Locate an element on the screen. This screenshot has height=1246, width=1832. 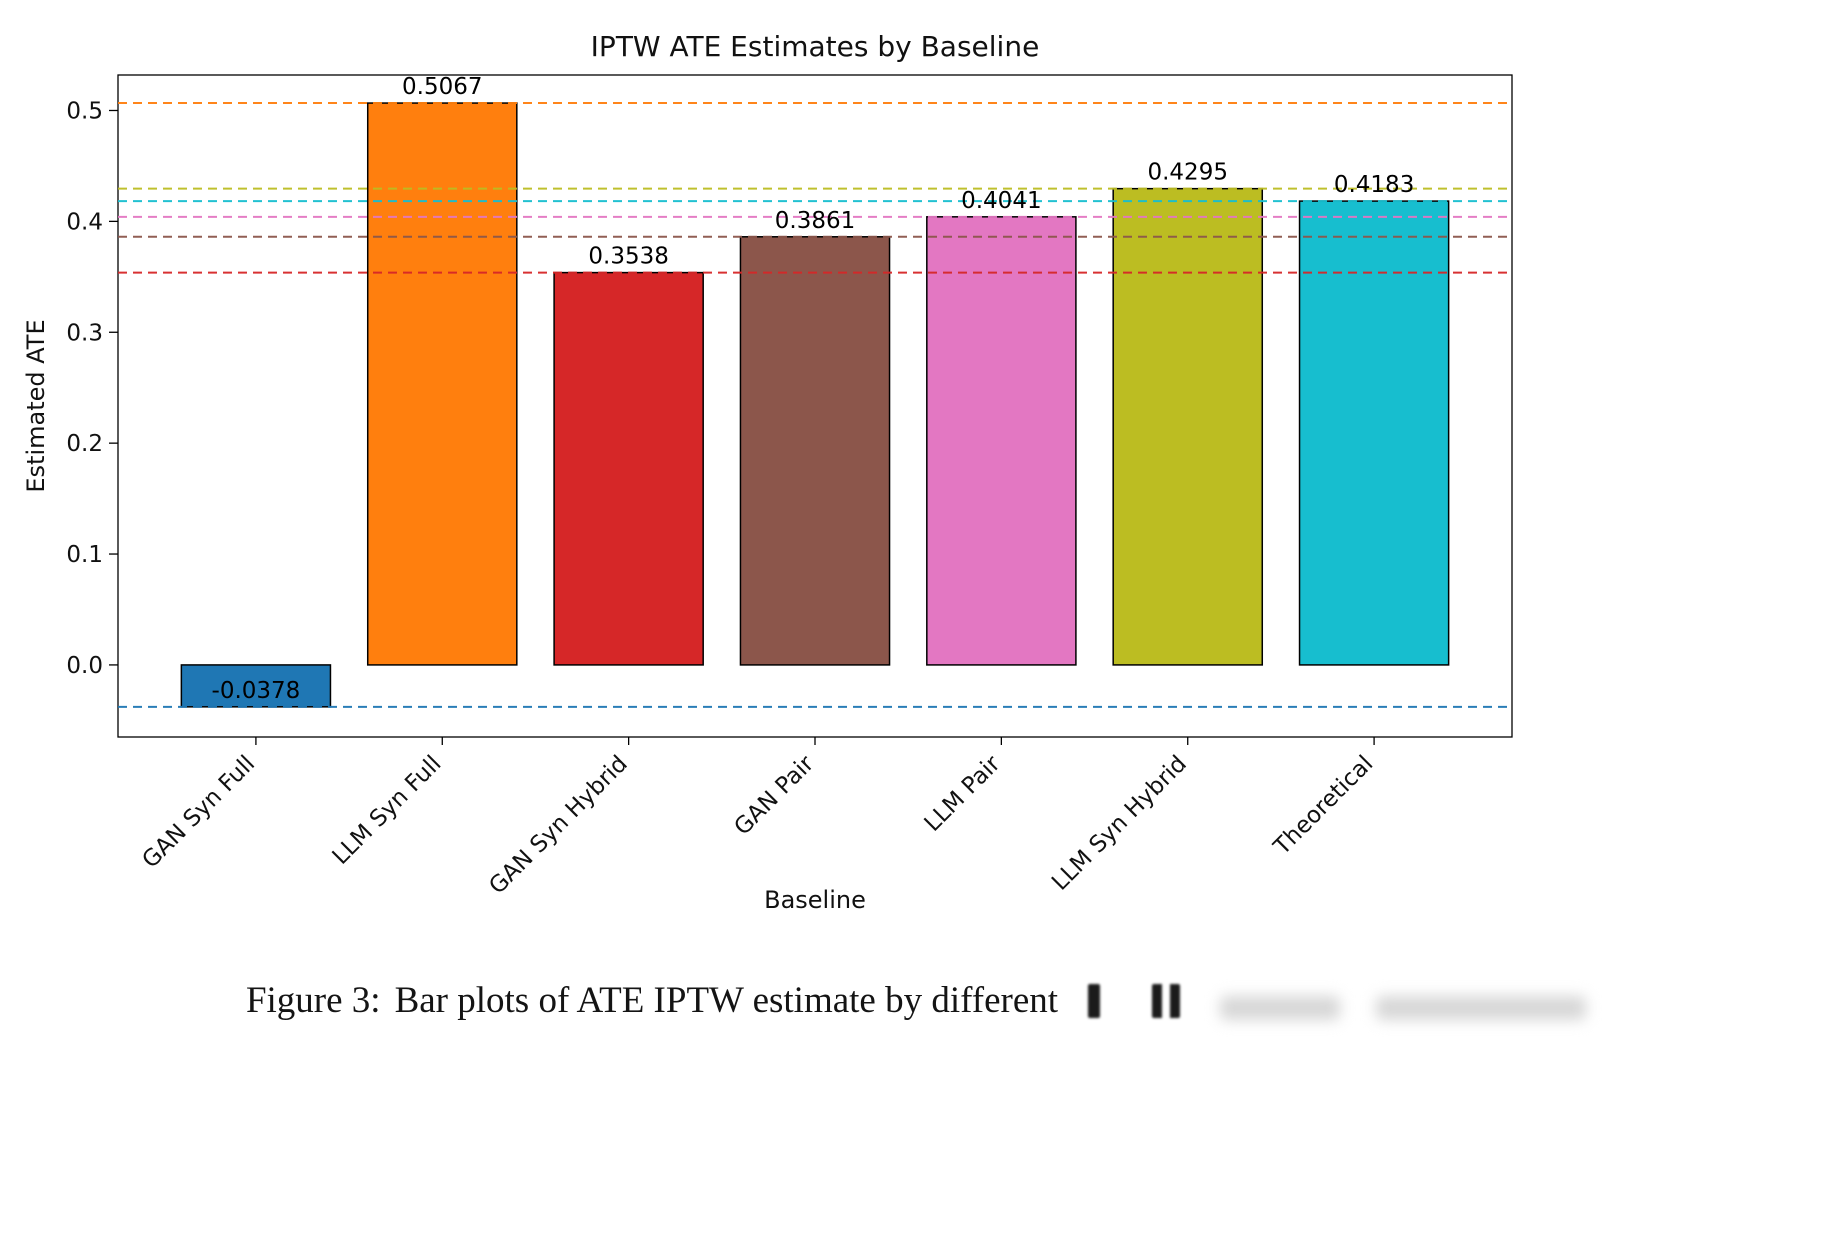
bar-value-label: 0.4183 is located at coordinates (1374, 185).